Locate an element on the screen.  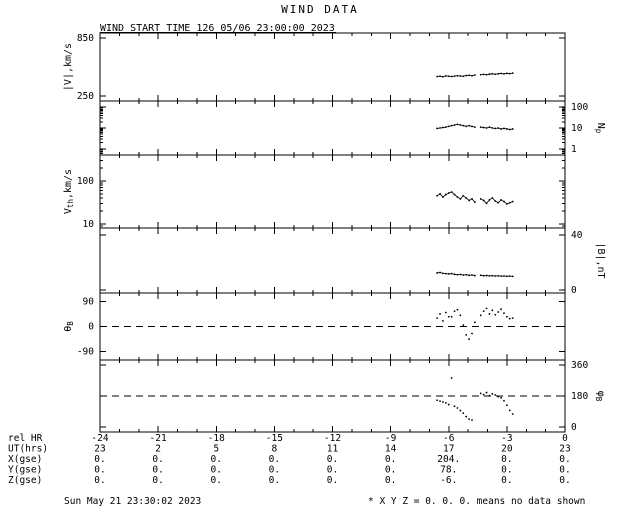
axis-row-value: 0 is located at coordinates (565, 438).